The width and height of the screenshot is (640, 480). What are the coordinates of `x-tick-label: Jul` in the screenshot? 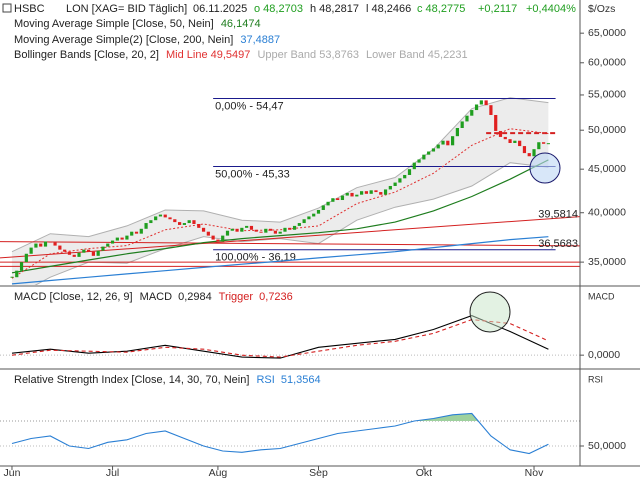 It's located at (112, 473).